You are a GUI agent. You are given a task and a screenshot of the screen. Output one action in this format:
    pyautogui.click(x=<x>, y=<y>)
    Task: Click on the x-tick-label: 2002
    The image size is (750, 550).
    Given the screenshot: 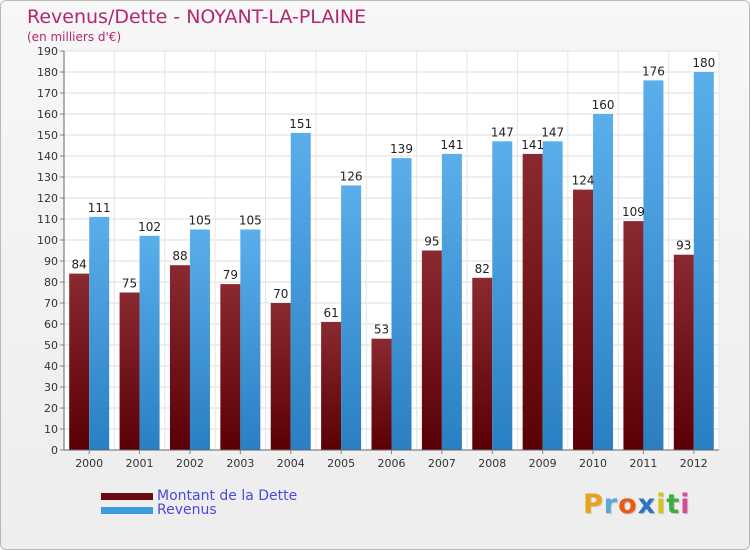 What is the action you would take?
    pyautogui.click(x=190, y=463)
    